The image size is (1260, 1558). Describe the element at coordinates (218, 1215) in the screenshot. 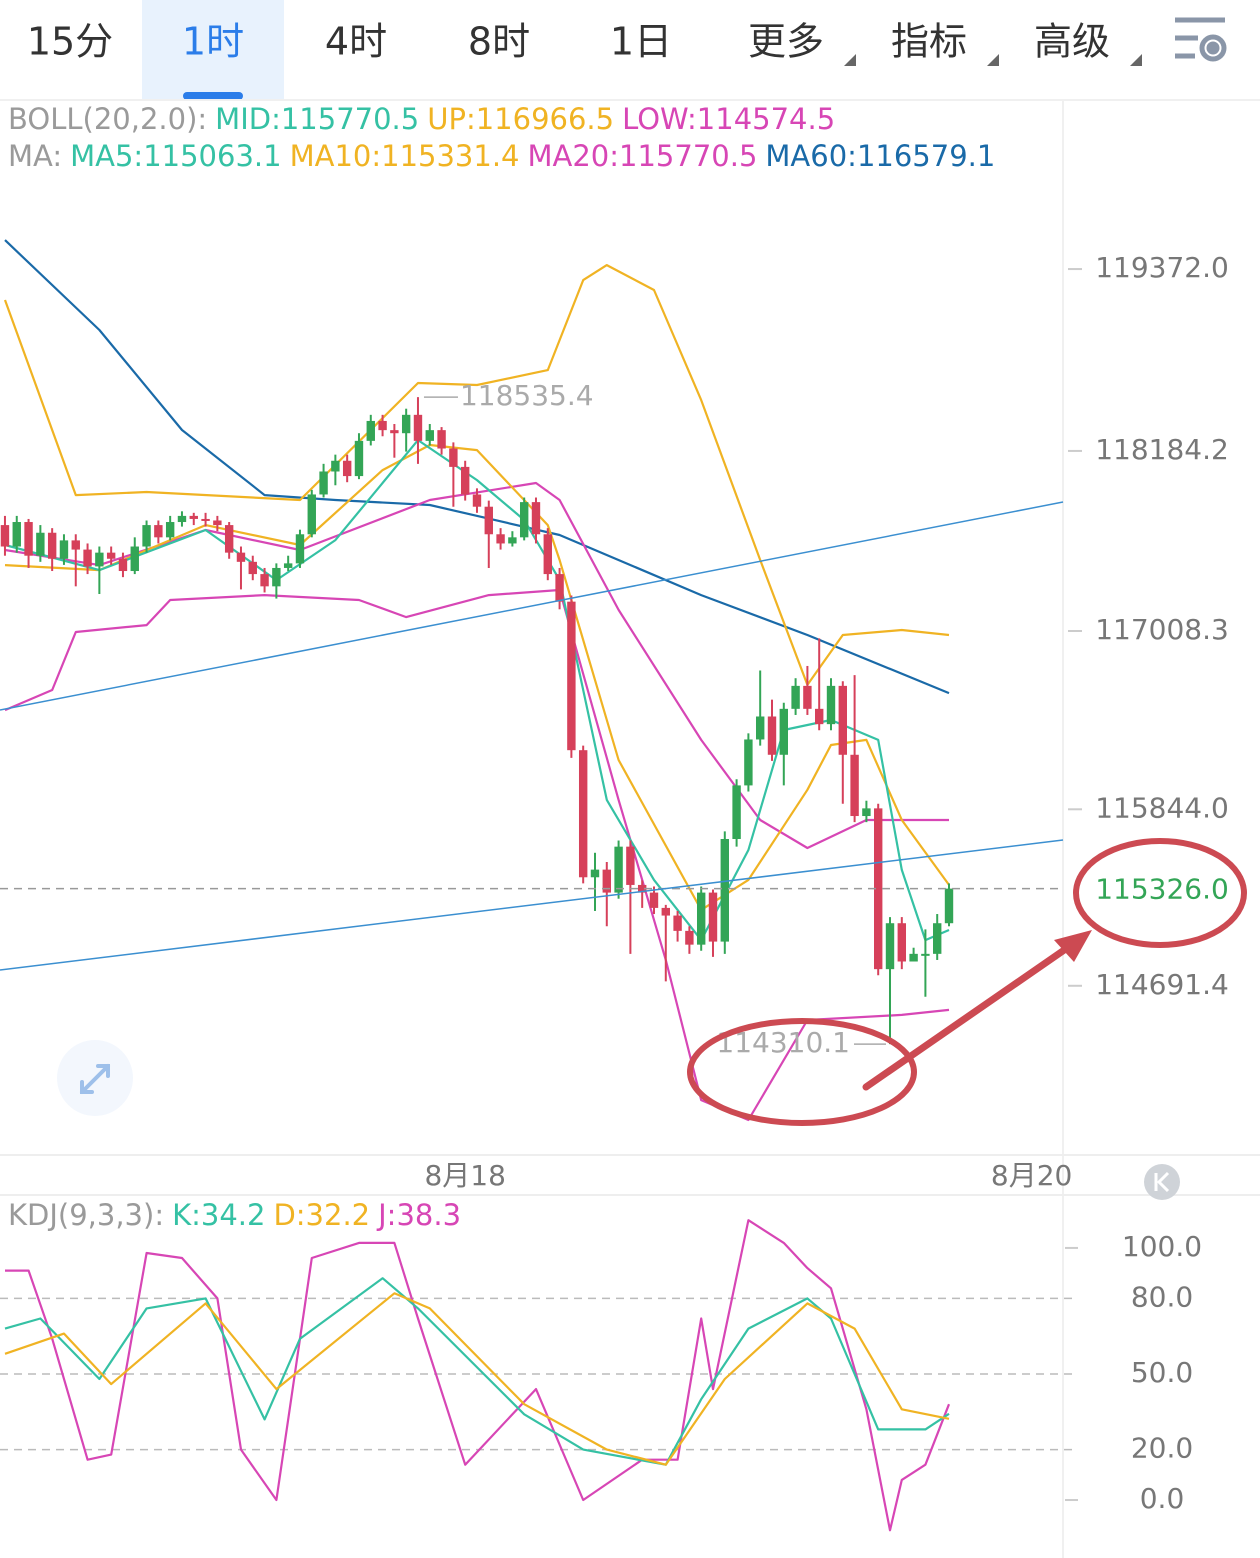

I see `legend-item: K:34.2` at that location.